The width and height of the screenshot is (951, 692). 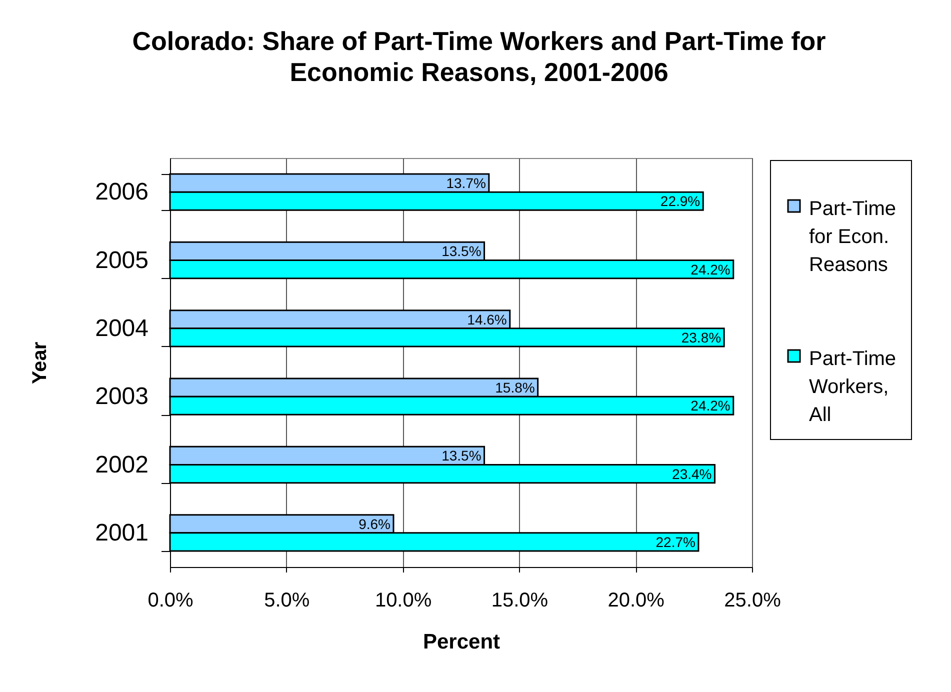 What do you see at coordinates (479, 56) in the screenshot?
I see `chart-title: Colorado: Share of Part-Time Workers and Part-Time for Economic Reasons, 2001-2006` at bounding box center [479, 56].